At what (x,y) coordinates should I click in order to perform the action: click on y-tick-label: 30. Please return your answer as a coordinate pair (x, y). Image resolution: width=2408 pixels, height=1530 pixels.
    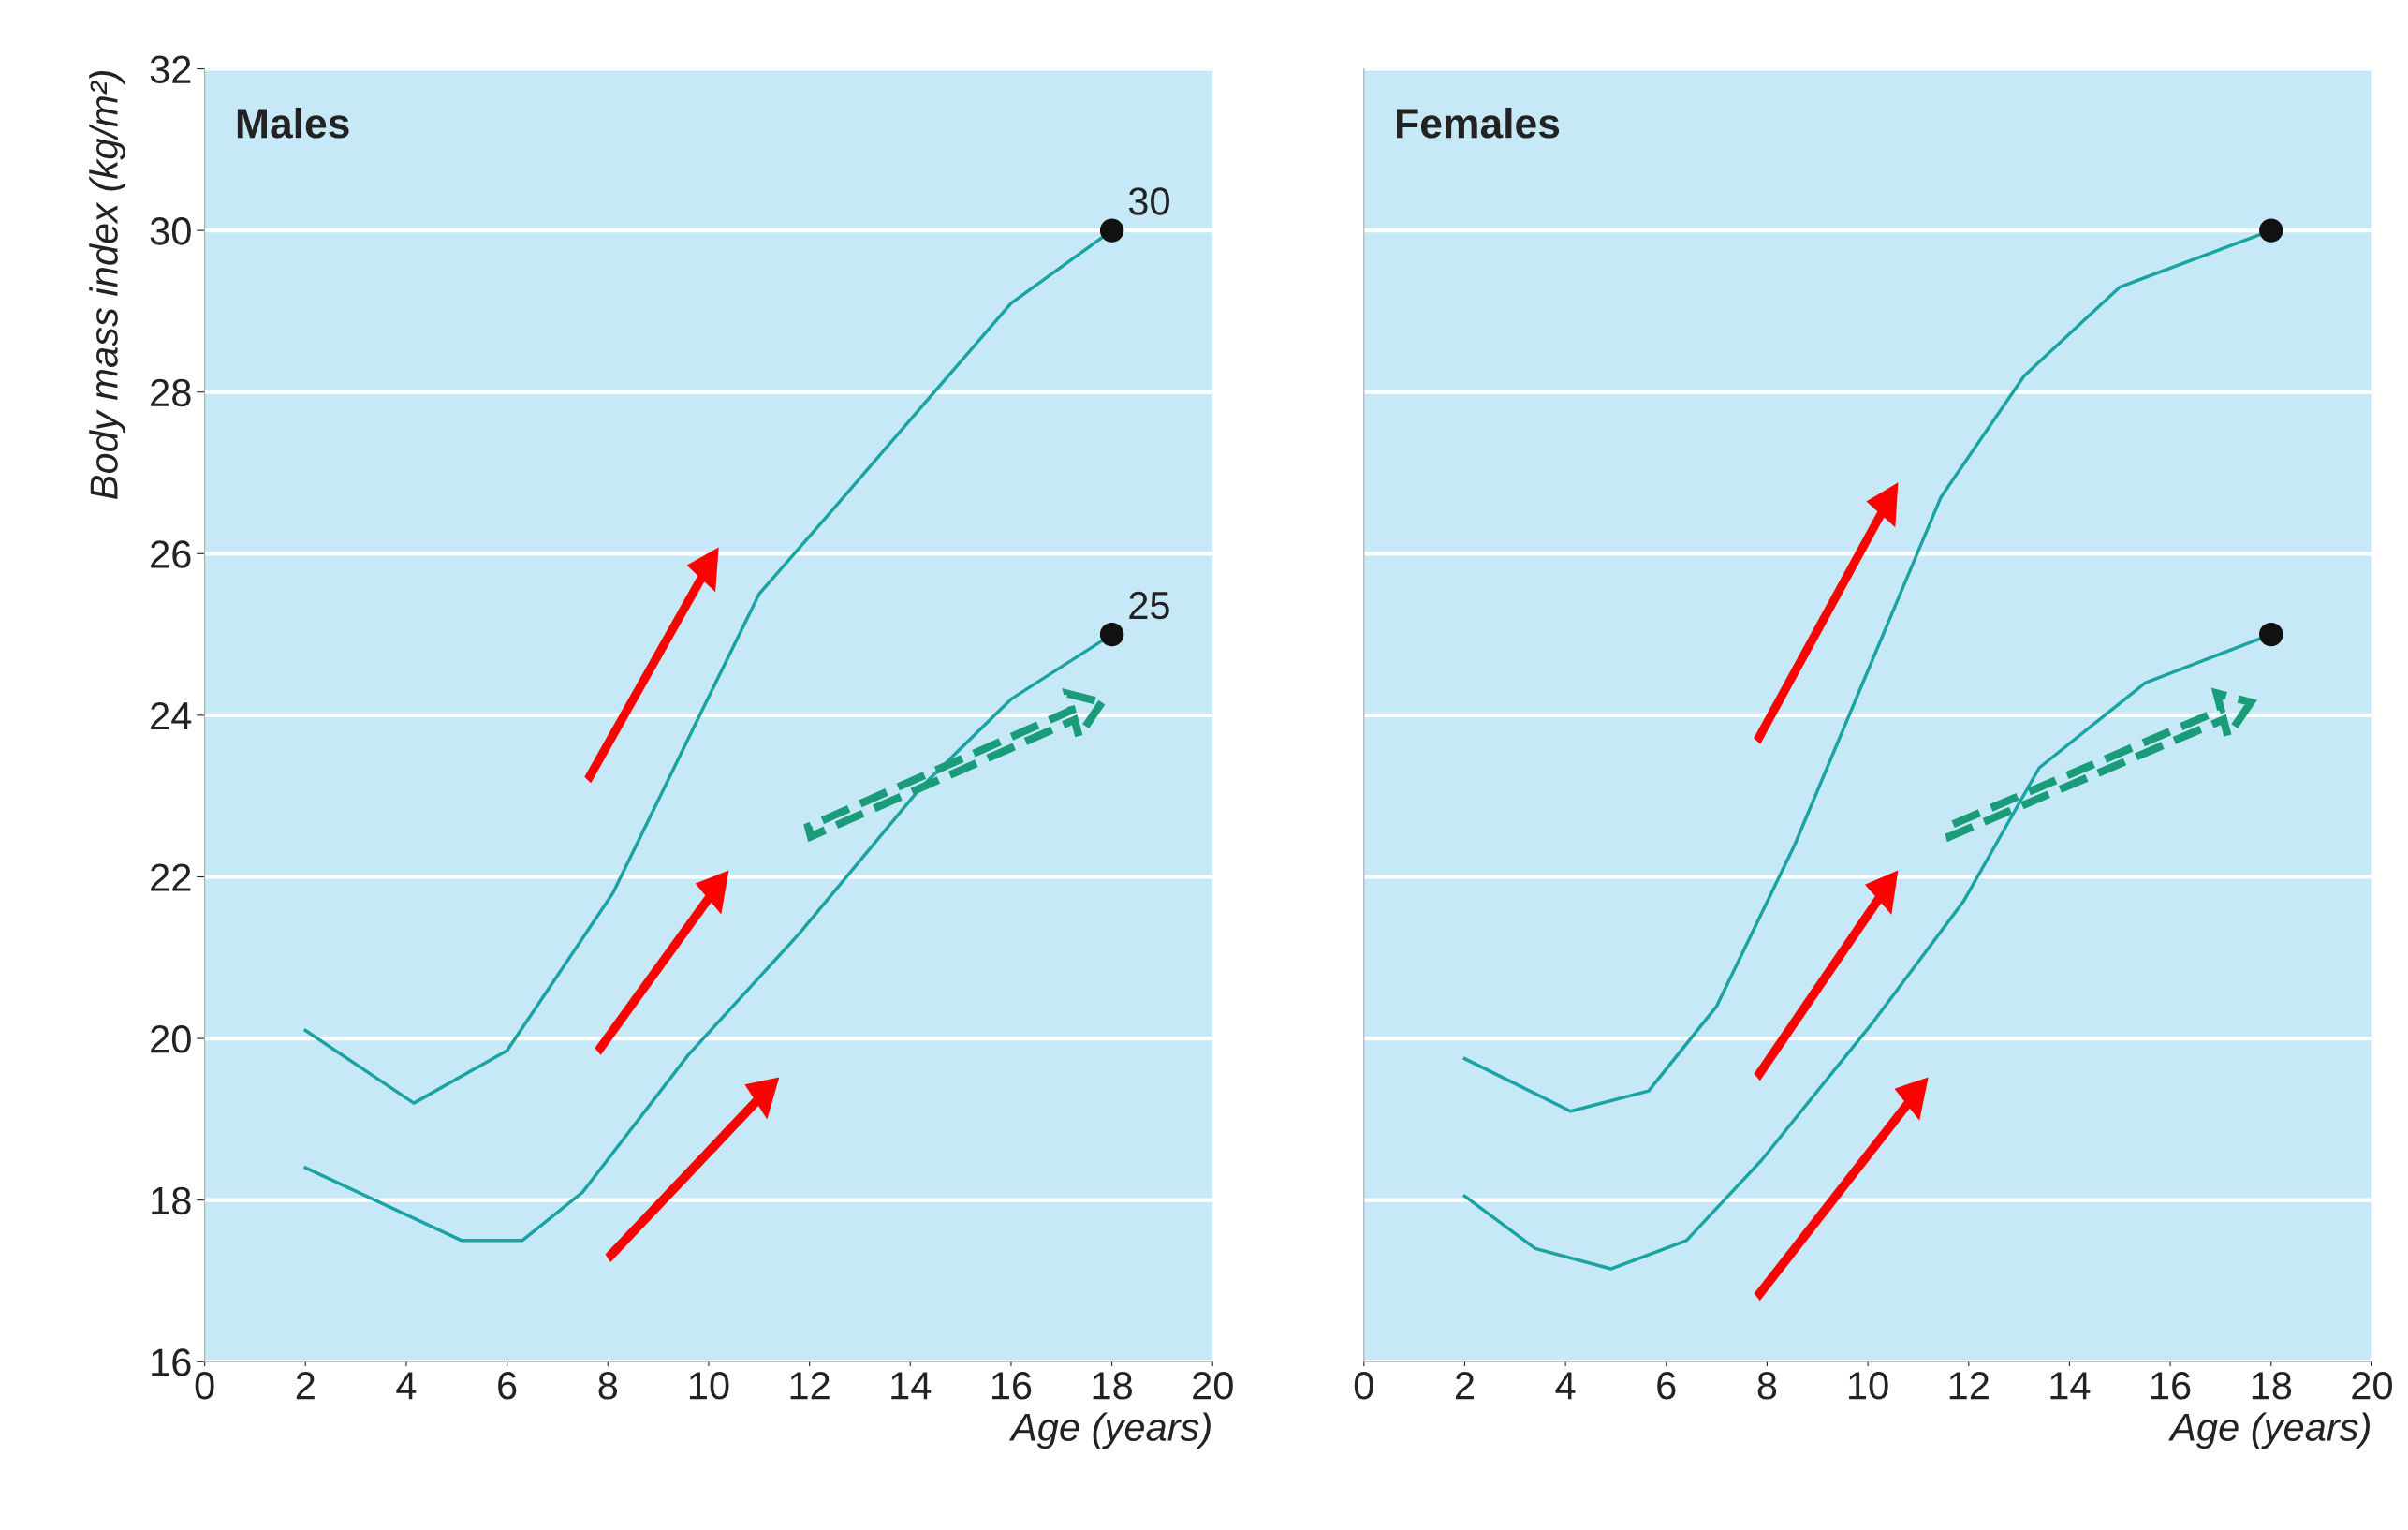
    Looking at the image, I should click on (170, 231).